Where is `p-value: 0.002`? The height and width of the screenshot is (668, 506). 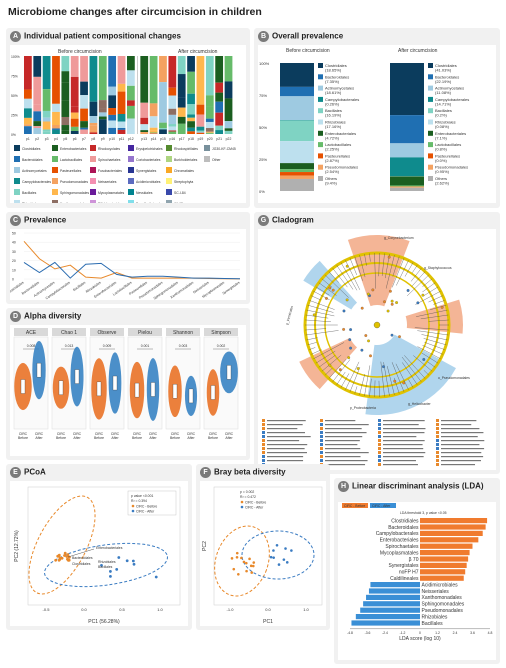 p-value: 0.002 is located at coordinates (221, 346).